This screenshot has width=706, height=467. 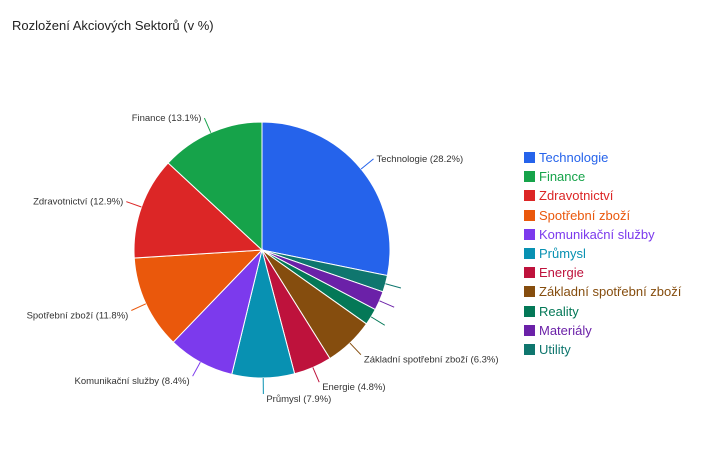 What do you see at coordinates (562, 177) in the screenshot?
I see `legend-label: Finance` at bounding box center [562, 177].